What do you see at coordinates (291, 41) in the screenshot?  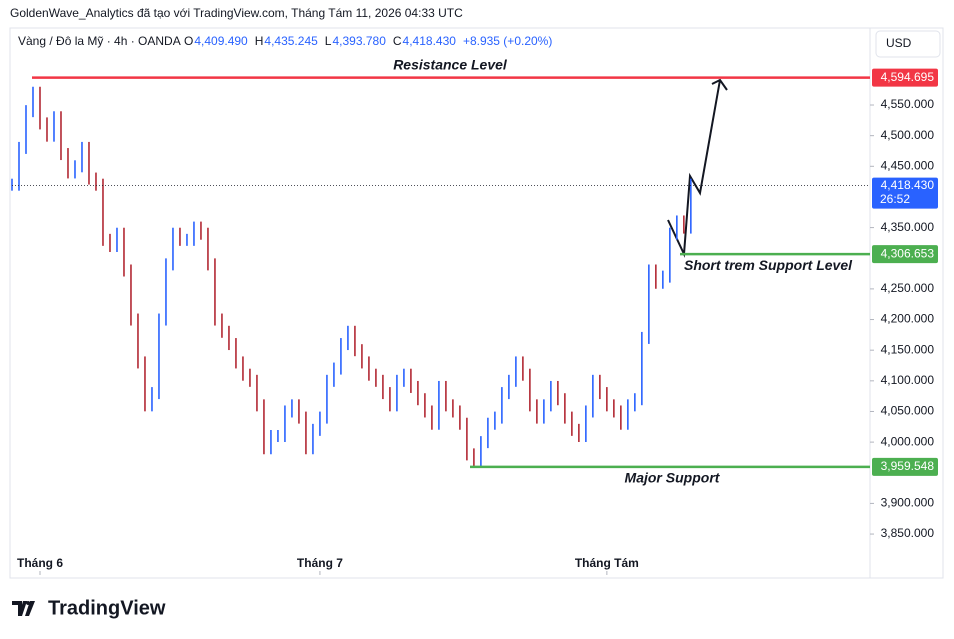 I see `ohlc-value: 4,435.245` at bounding box center [291, 41].